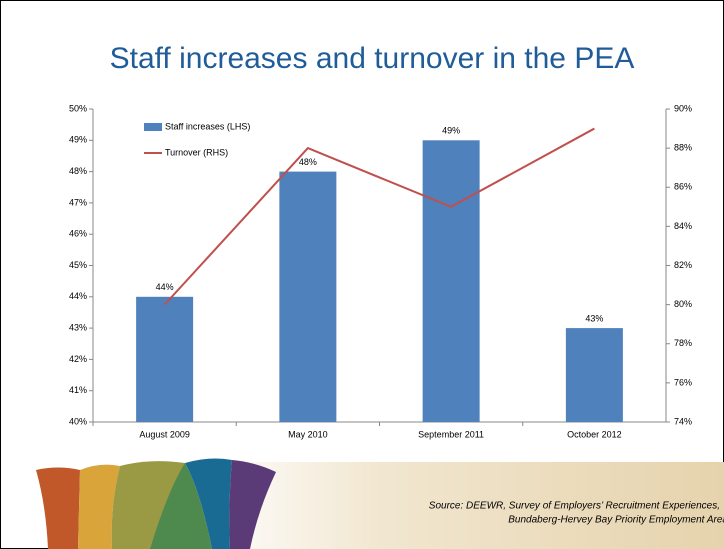 This screenshot has width=724, height=549. Describe the element at coordinates (308, 162) in the screenshot. I see `data-label: 48%` at that location.